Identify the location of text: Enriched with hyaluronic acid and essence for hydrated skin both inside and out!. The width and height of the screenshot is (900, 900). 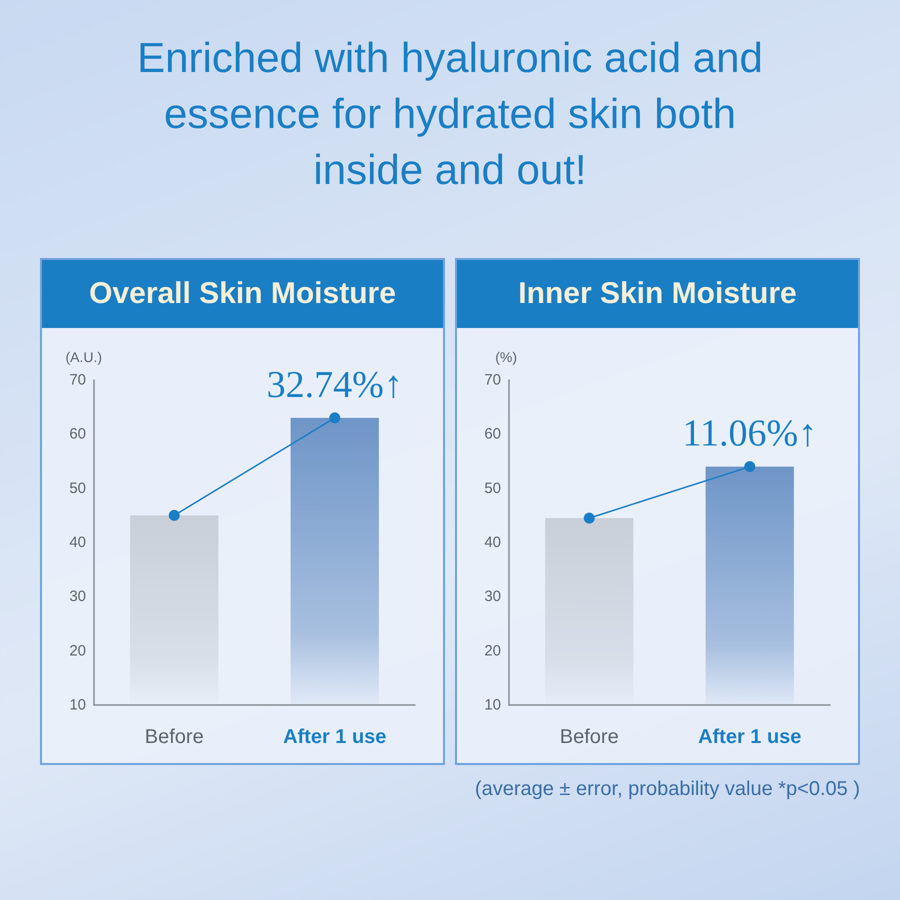
(450, 114).